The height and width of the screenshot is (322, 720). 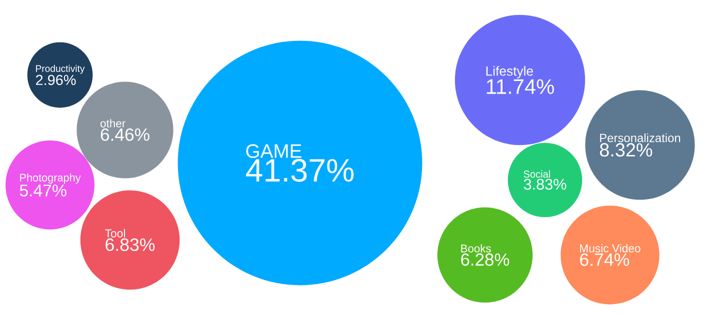 I want to click on category-label: Personalization, so click(x=640, y=137).